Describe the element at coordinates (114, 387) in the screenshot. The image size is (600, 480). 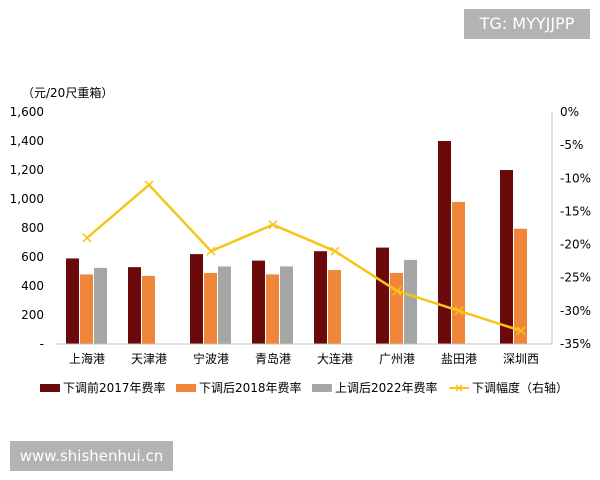
I see `legend-label: 下调前2017年费率` at that location.